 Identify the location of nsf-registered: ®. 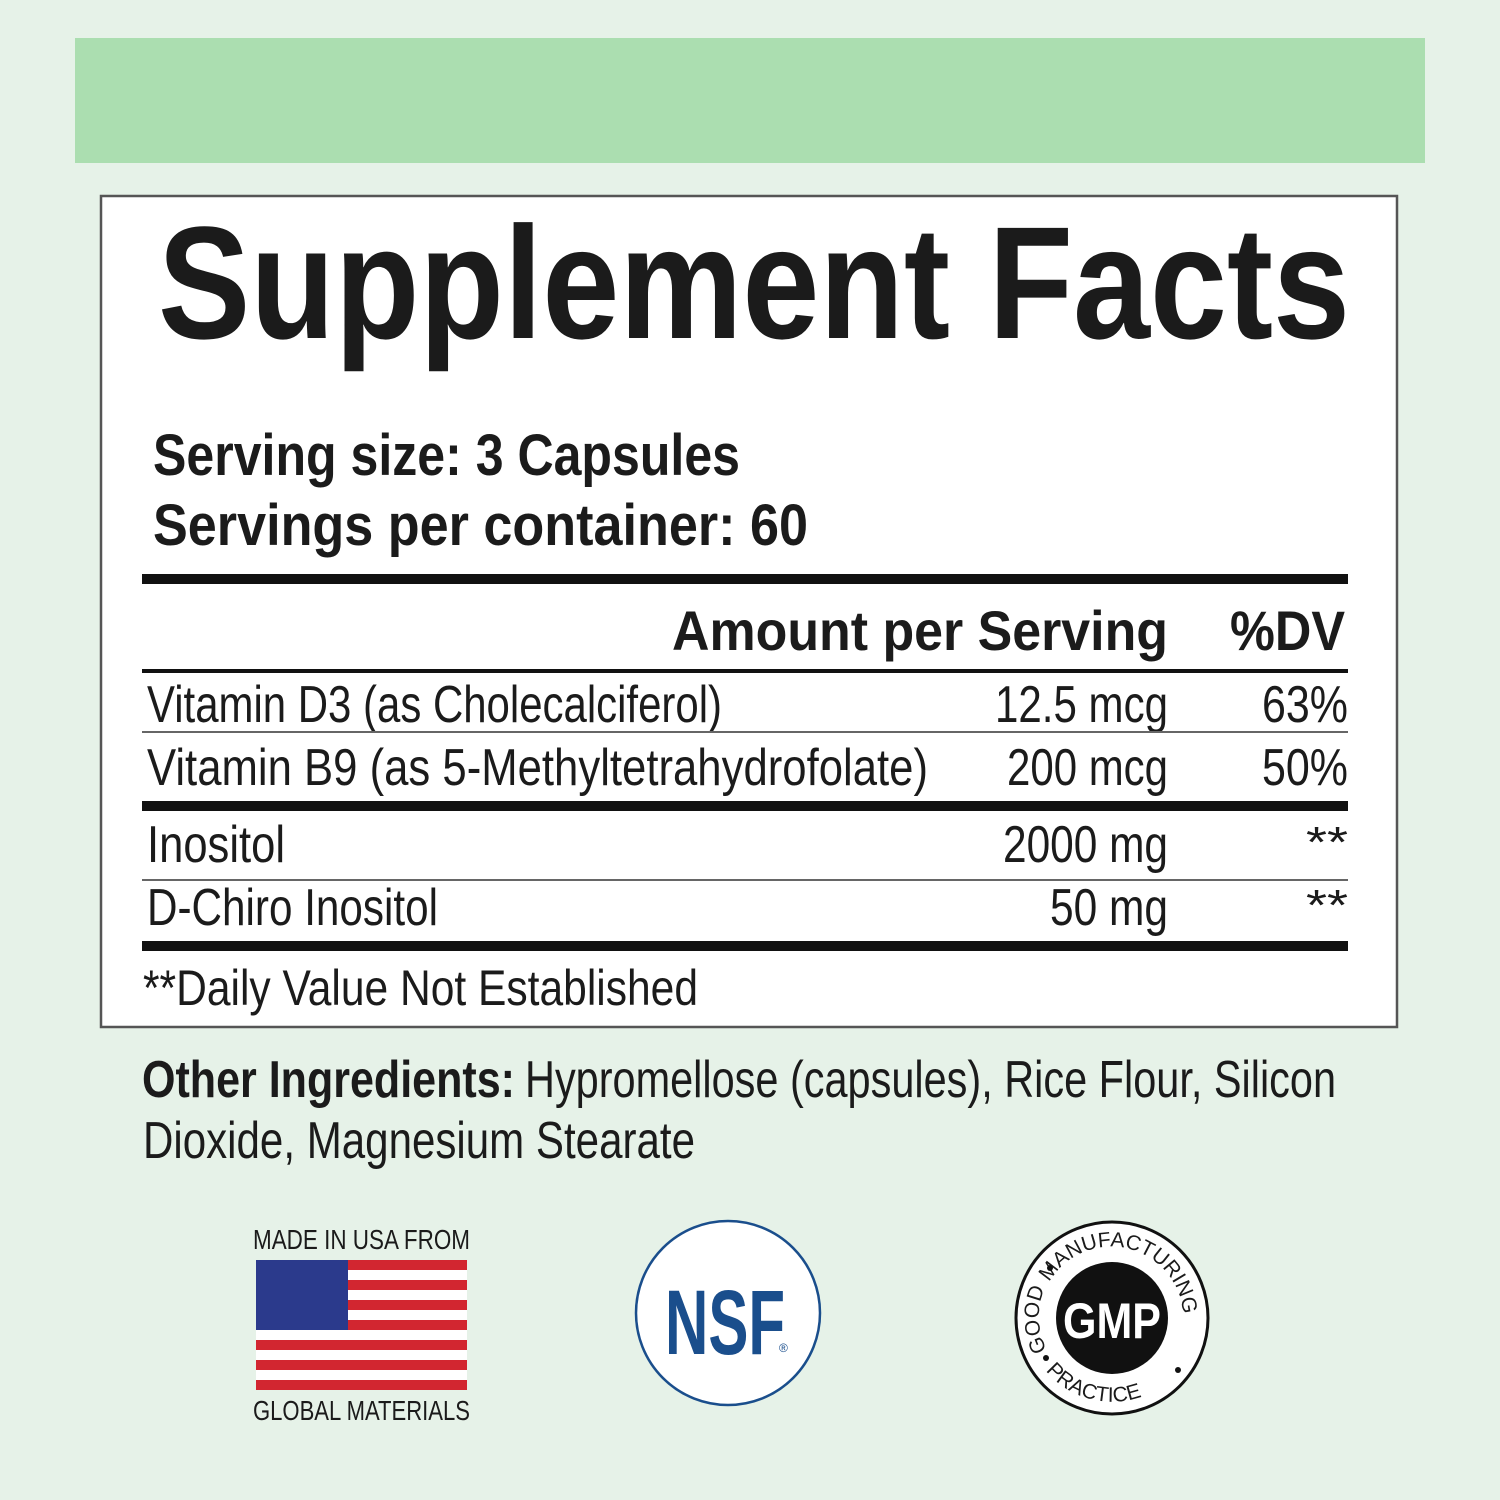
(783, 1348).